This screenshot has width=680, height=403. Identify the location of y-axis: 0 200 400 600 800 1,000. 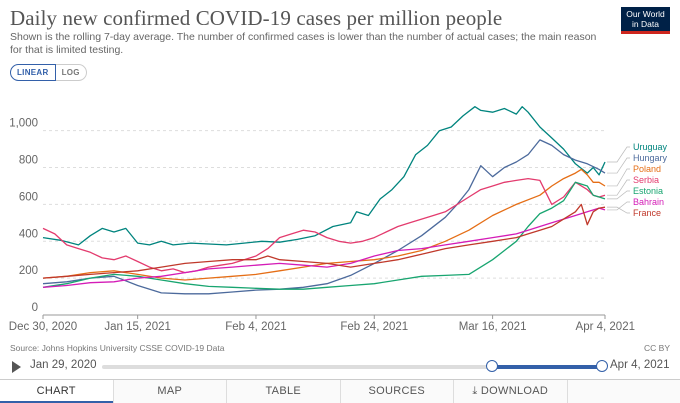
(23, 216).